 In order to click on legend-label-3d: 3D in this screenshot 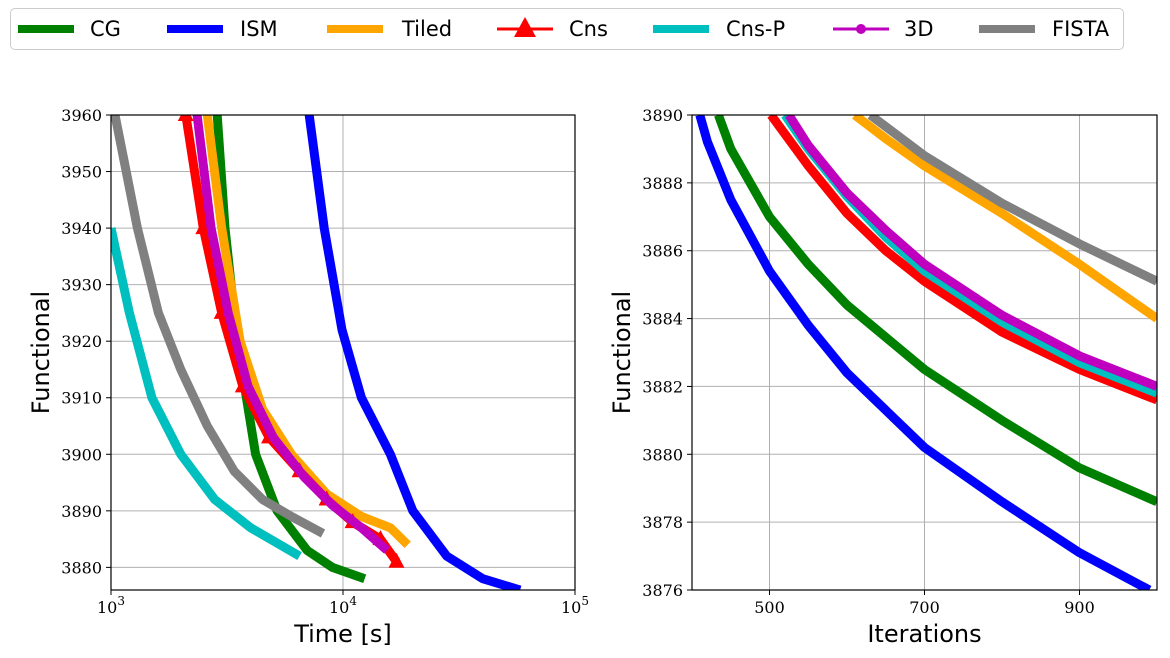, I will do `click(919, 29)`.